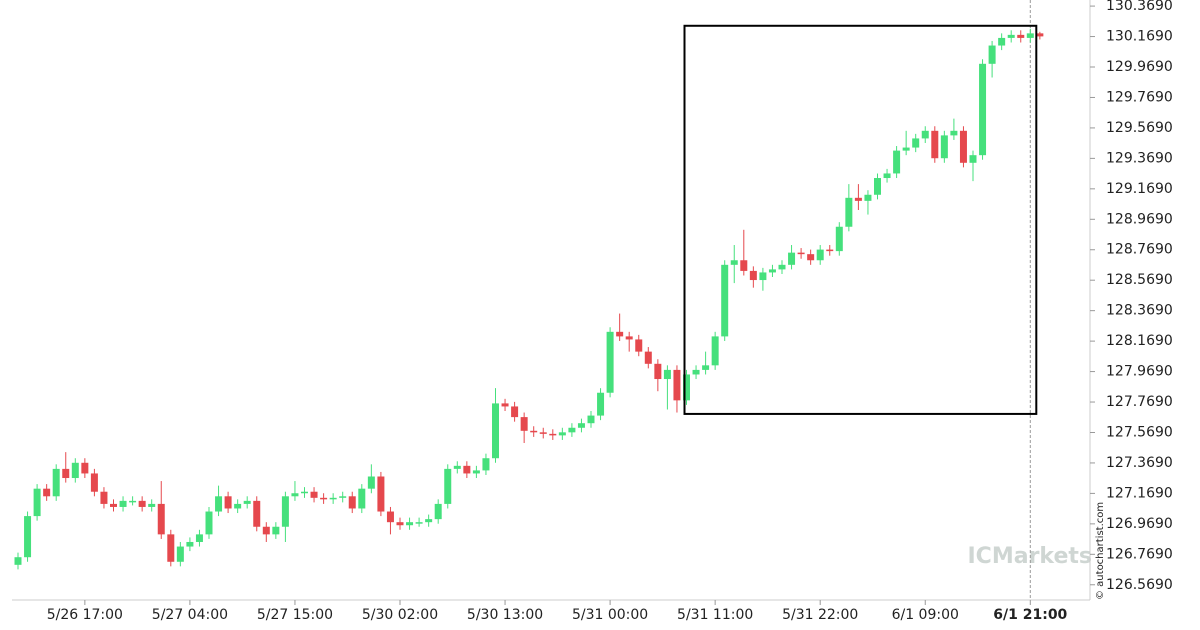 This screenshot has width=1200, height=630. What do you see at coordinates (295, 615) in the screenshot?
I see `x-tick-label: 5/27 15:00` at bounding box center [295, 615].